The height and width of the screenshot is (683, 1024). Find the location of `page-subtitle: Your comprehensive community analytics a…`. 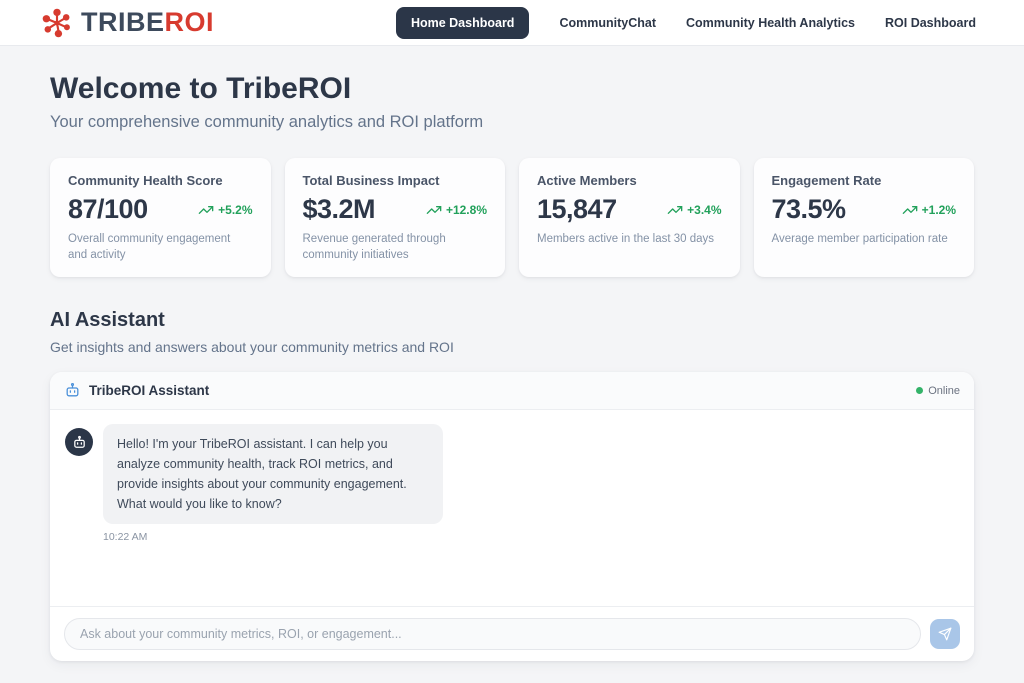

page-subtitle: Your comprehensive community analytics a… is located at coordinates (267, 122).